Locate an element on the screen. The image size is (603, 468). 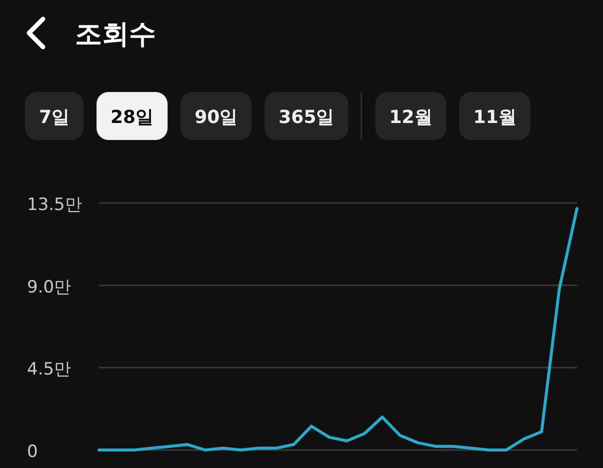
text: 7일 is located at coordinates (54, 117).